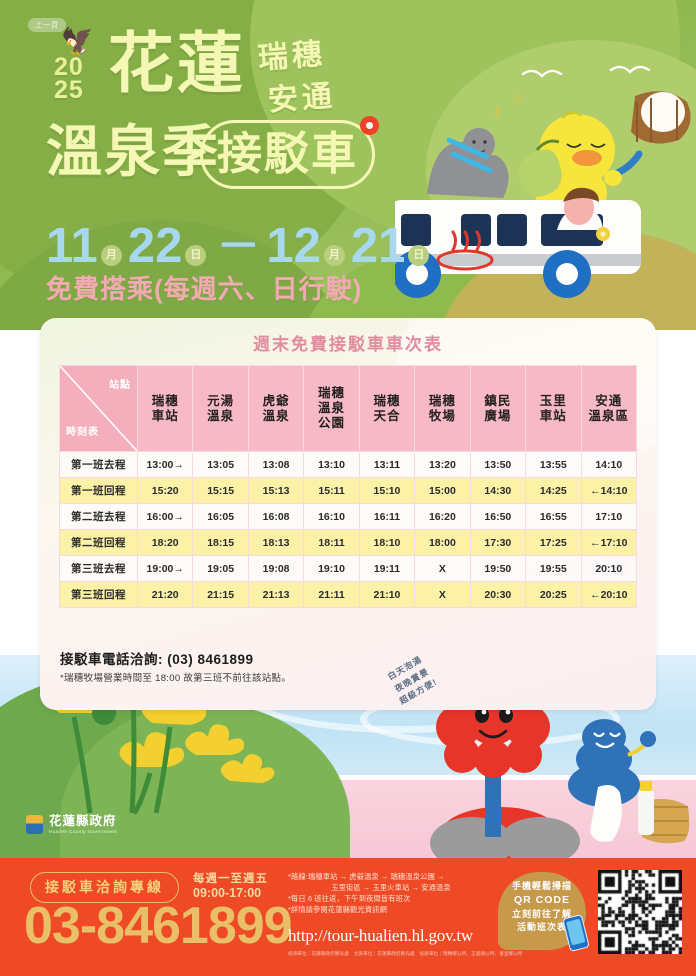 The width and height of the screenshot is (696, 976). Describe the element at coordinates (543, 181) in the screenshot. I see `bus-illustration: ♪ ♫` at that location.